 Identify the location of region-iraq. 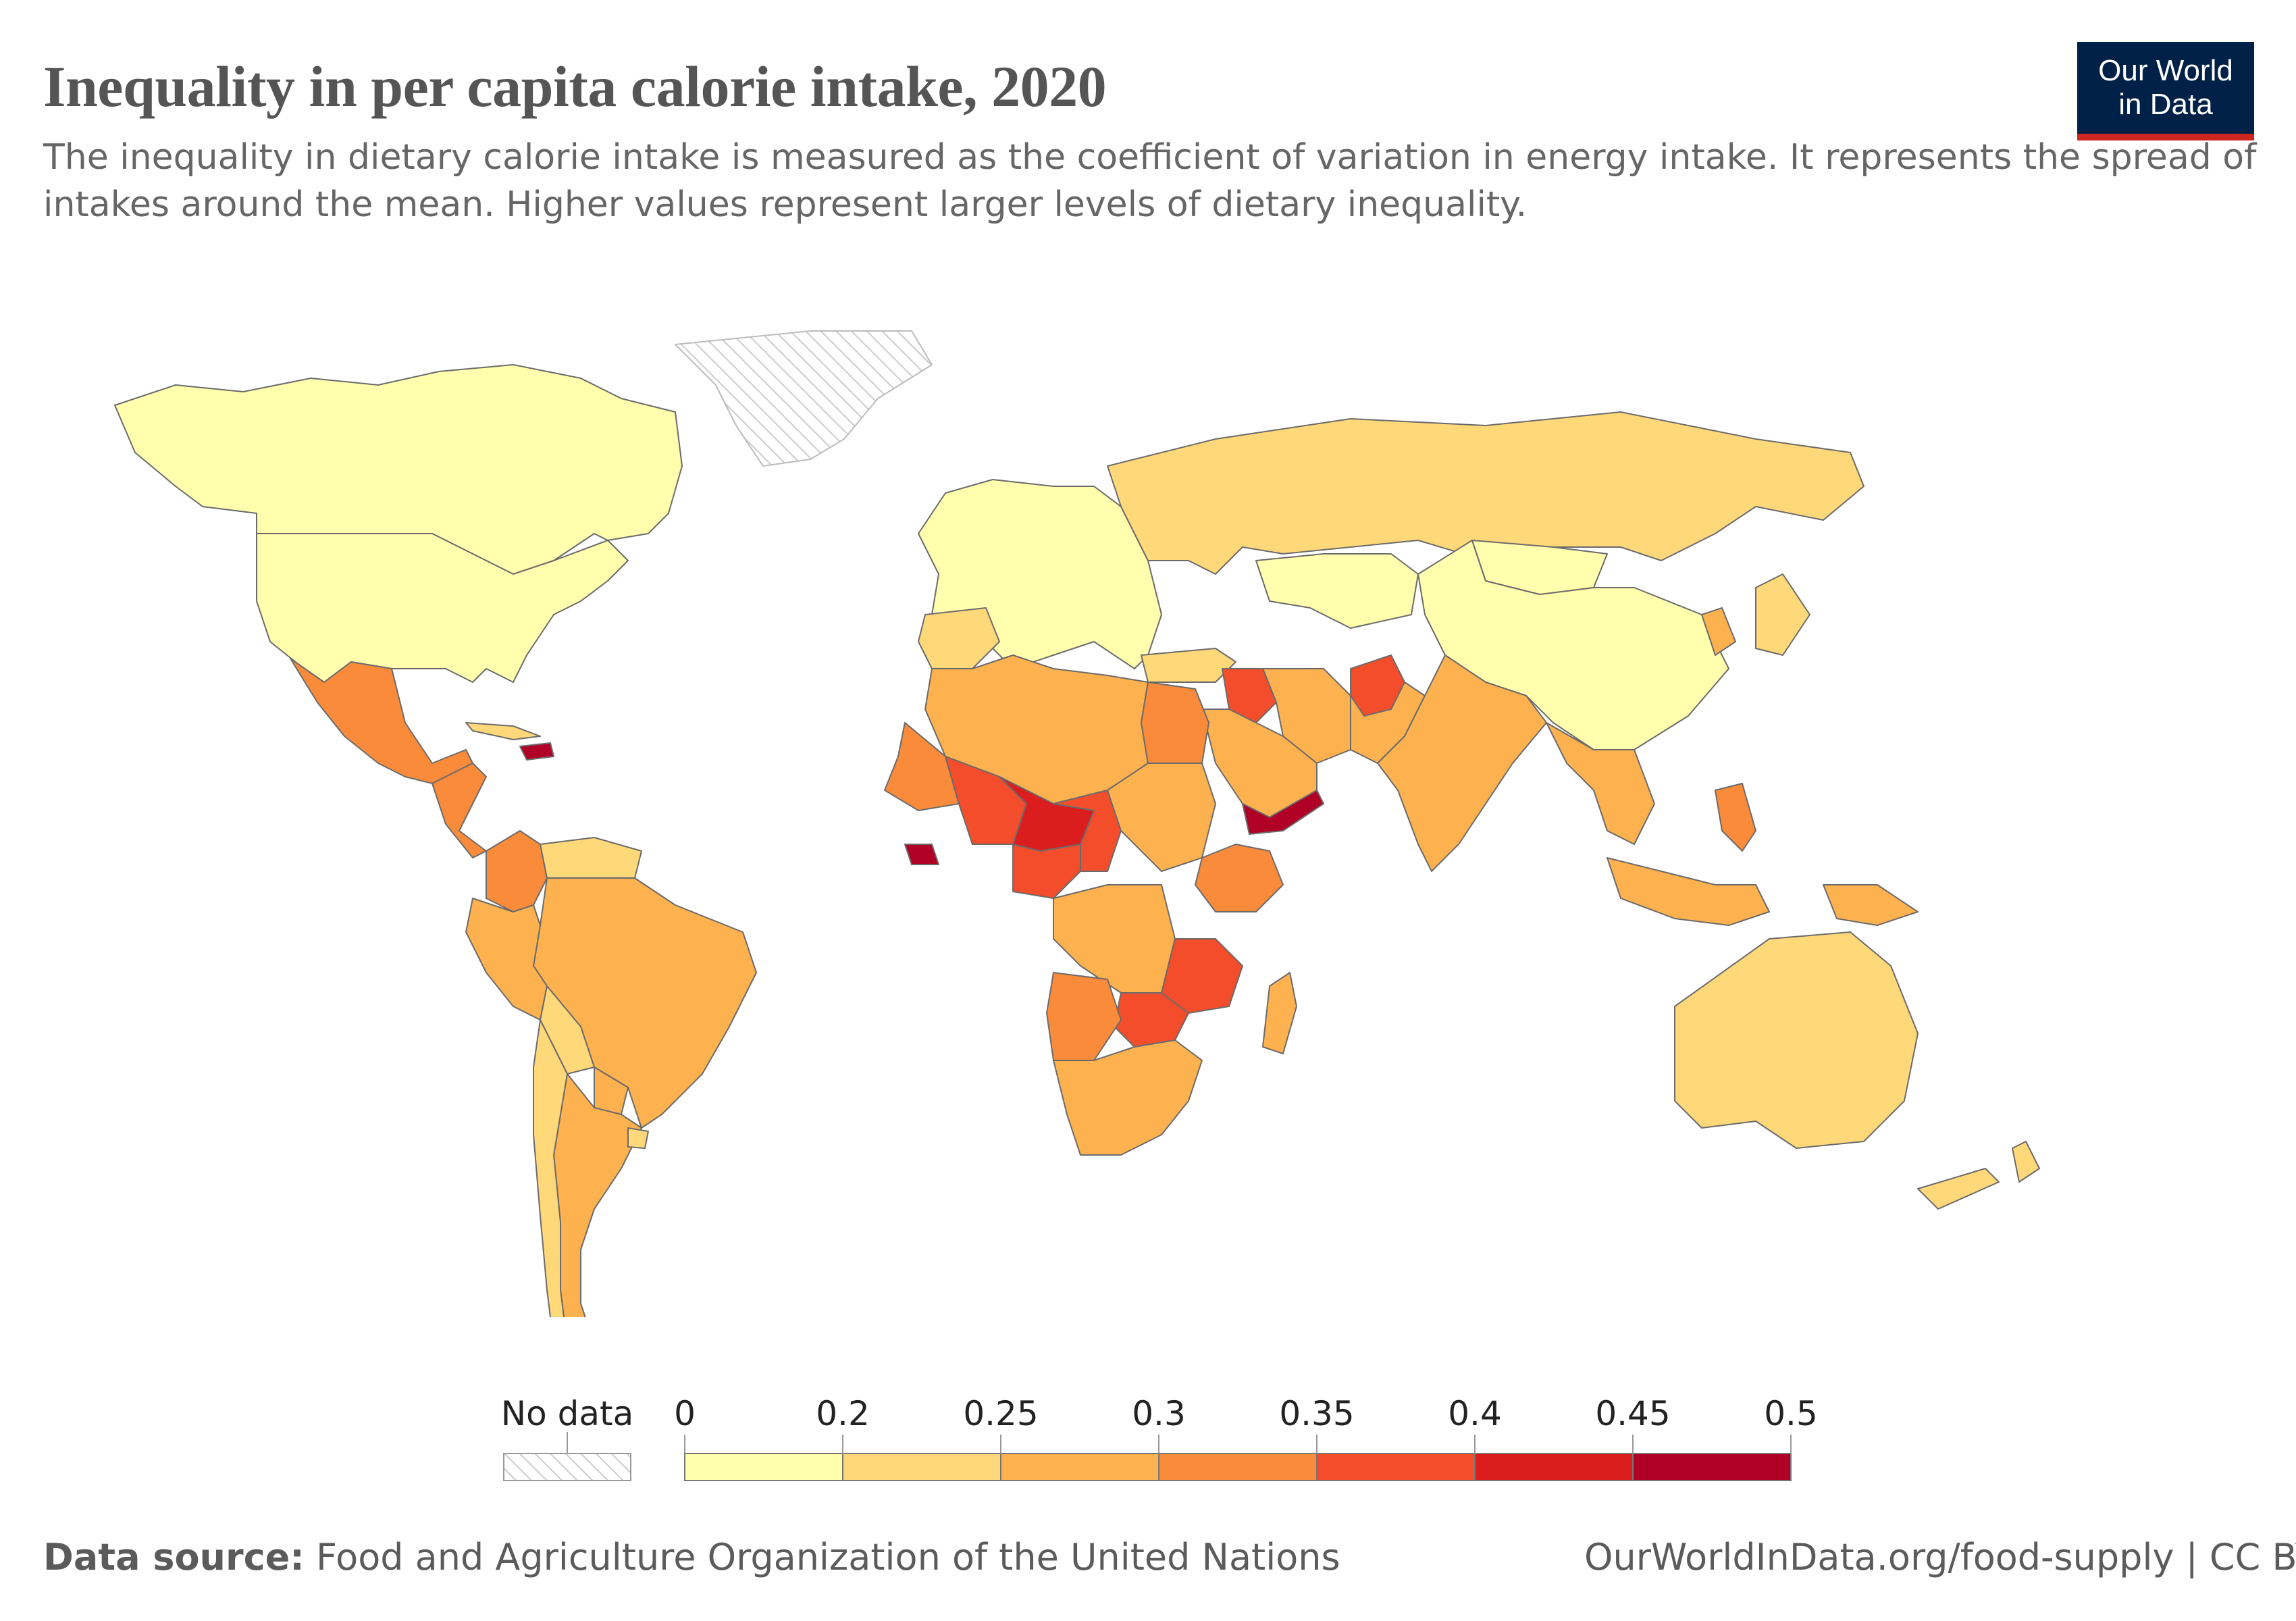
(1249, 695).